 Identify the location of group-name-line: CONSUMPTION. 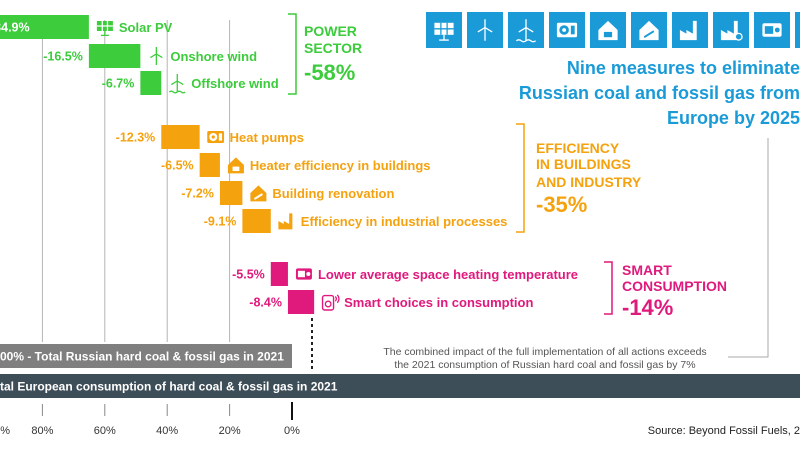
(674, 286).